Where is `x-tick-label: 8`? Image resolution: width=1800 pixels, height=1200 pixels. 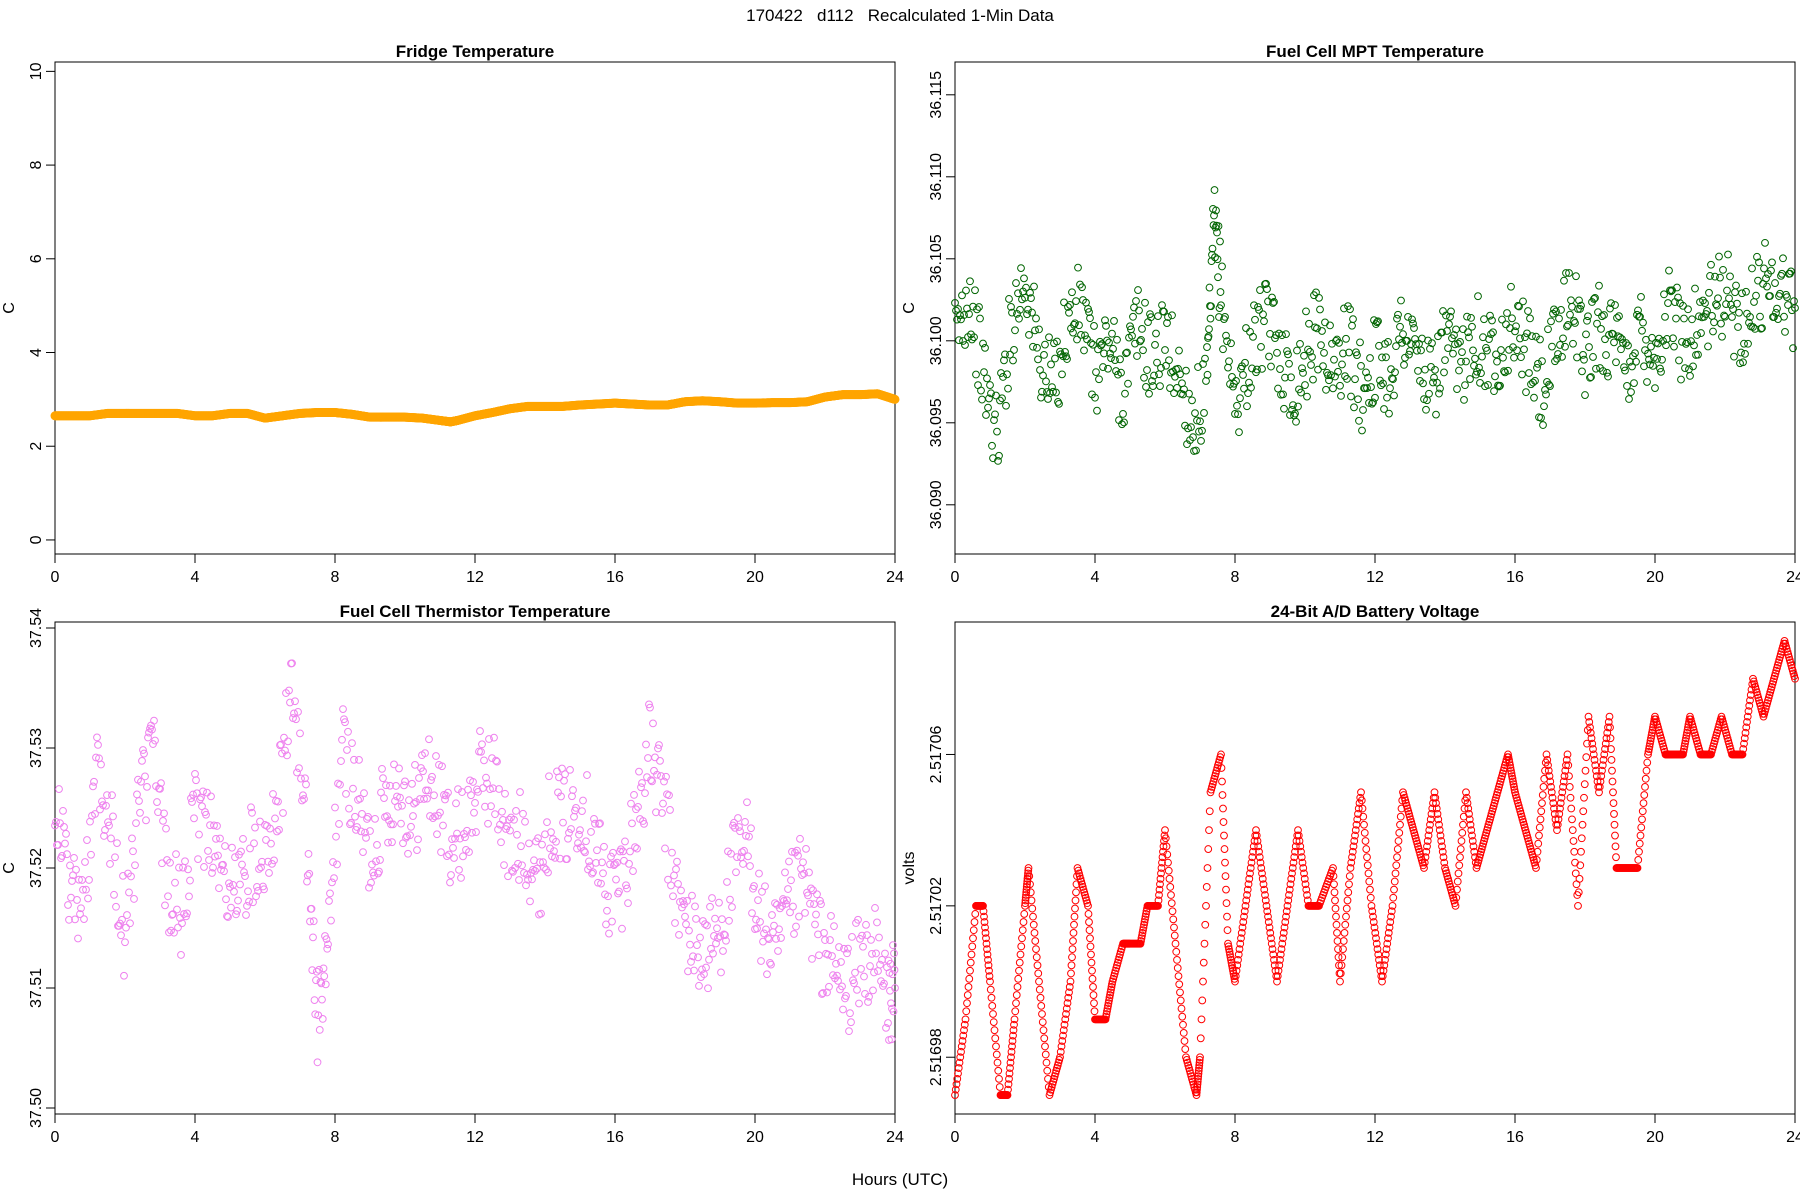 x-tick-label: 8 is located at coordinates (1235, 1137).